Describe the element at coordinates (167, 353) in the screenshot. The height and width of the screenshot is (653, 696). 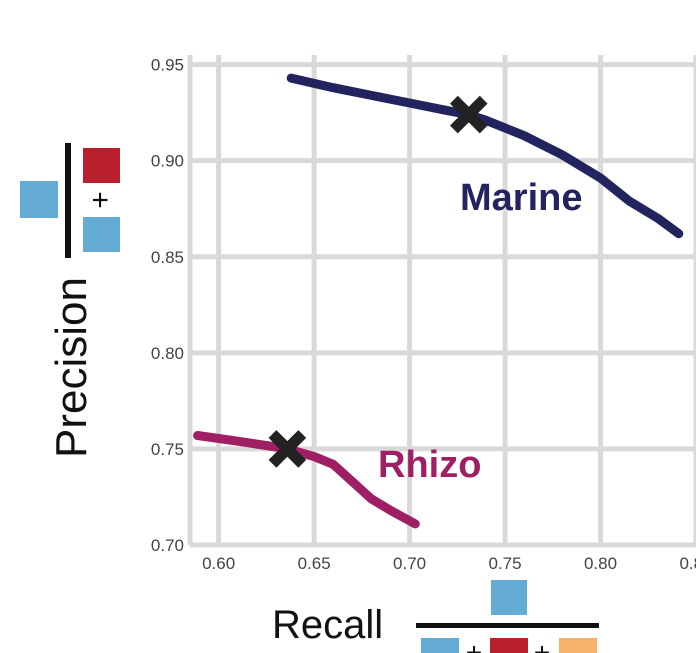
I see `y-tick-label: 0.80` at that location.